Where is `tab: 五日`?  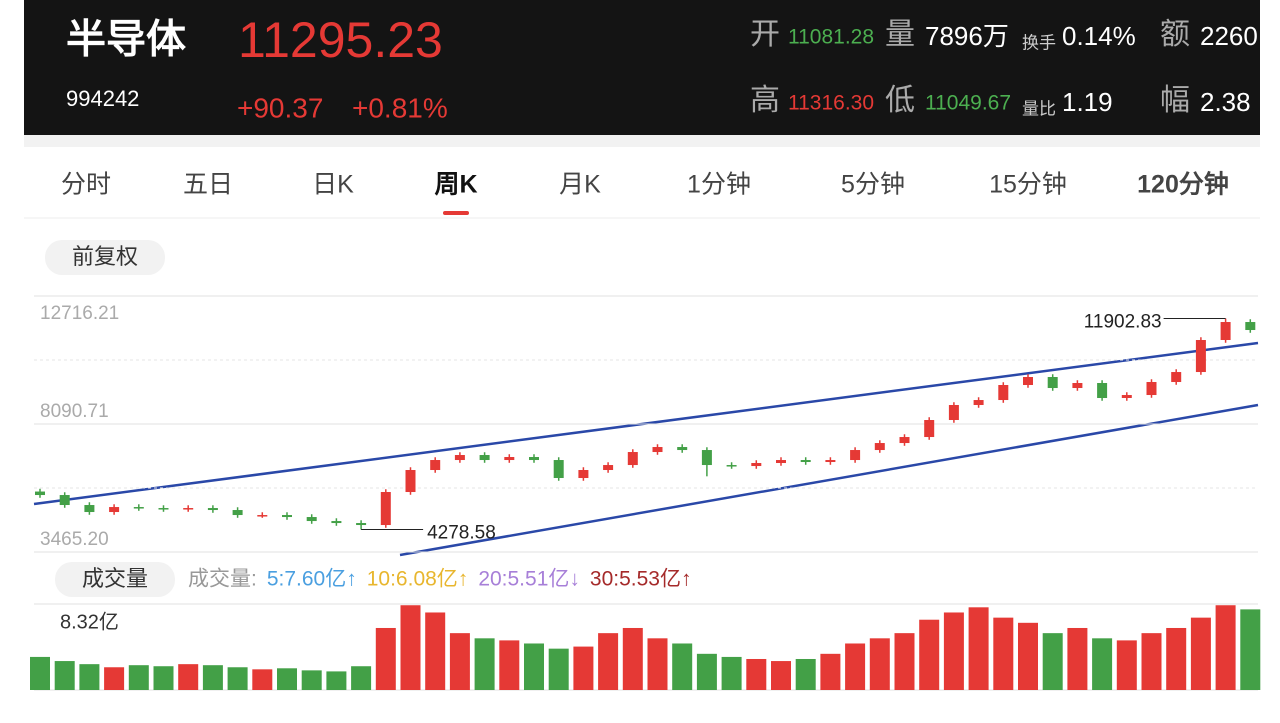
tab: 五日 is located at coordinates (208, 185).